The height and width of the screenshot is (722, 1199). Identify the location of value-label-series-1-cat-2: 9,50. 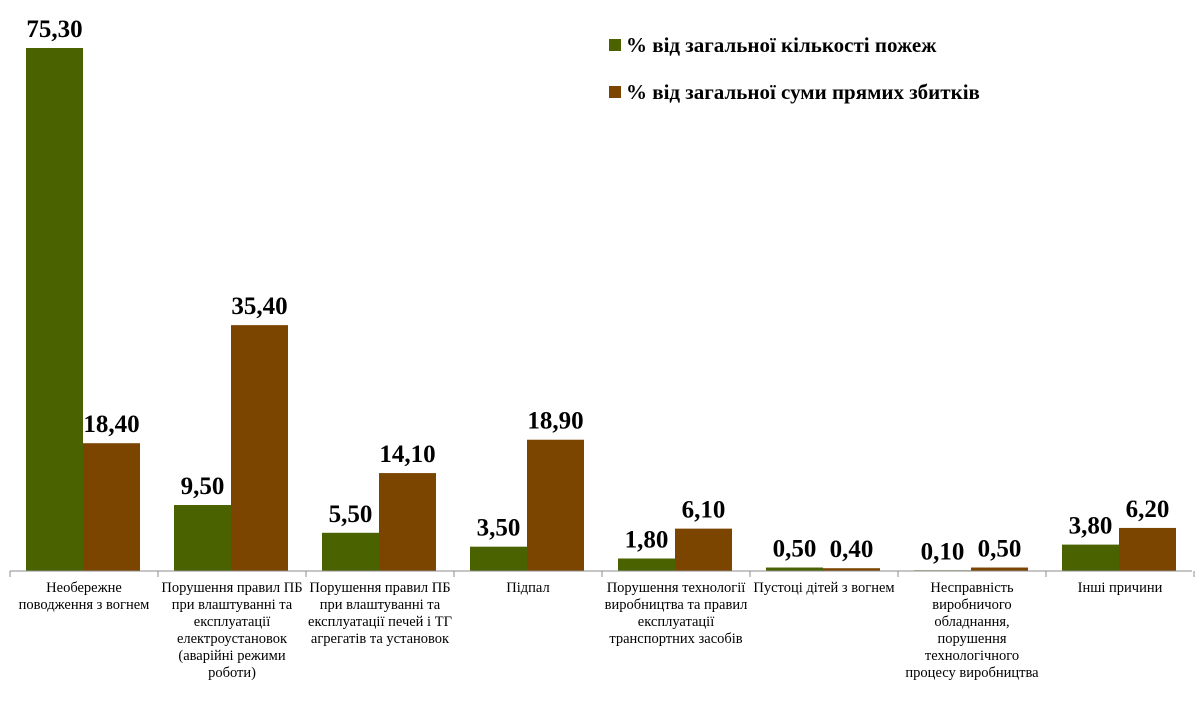
(203, 486).